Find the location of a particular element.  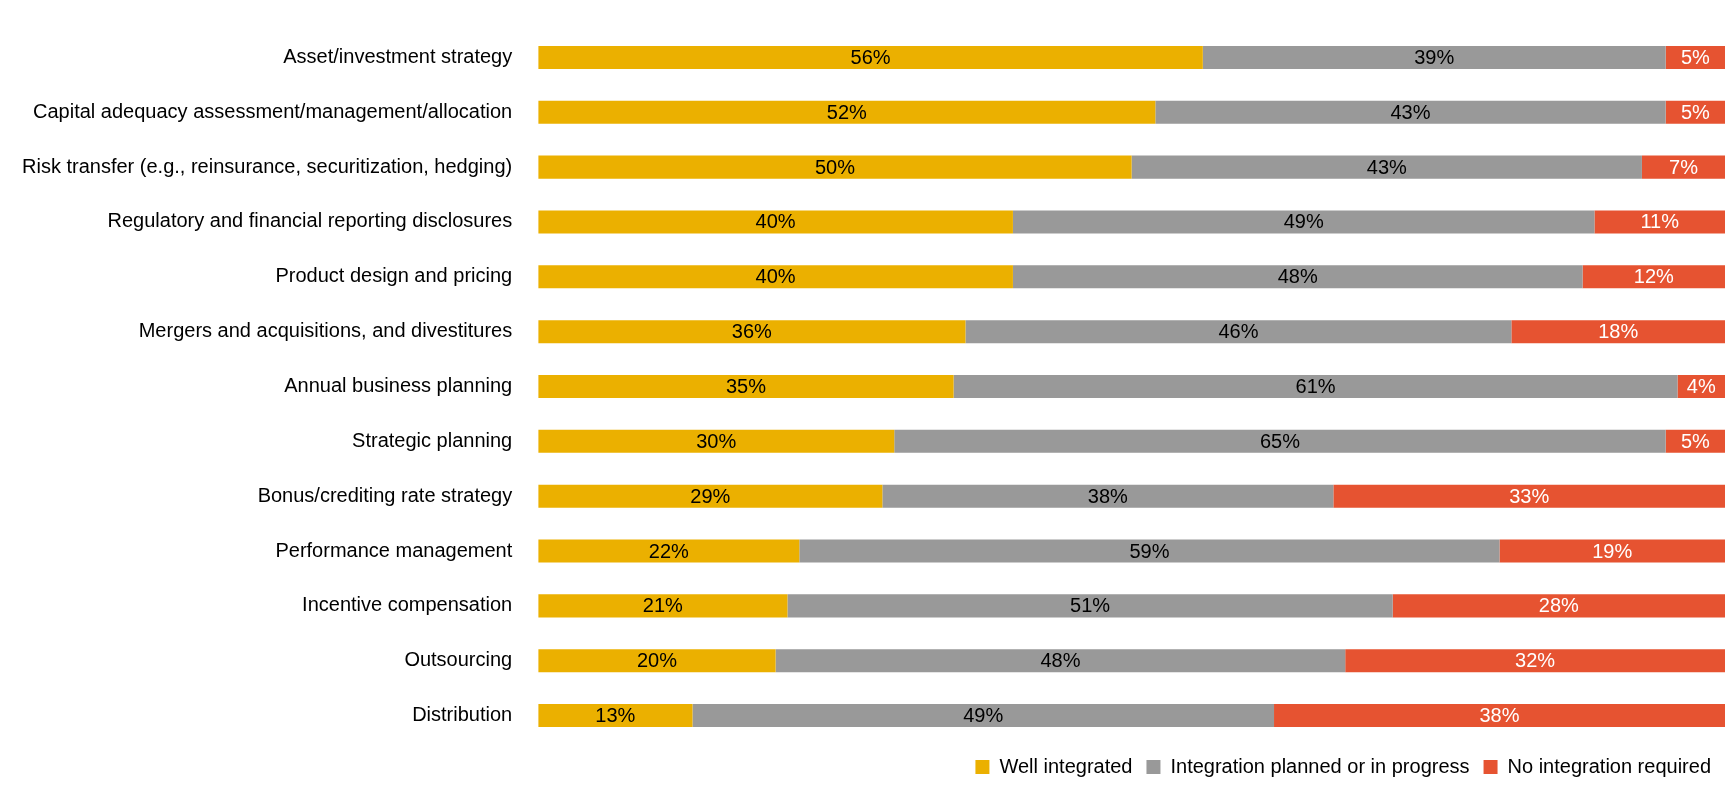

data-label: 46% is located at coordinates (1238, 331).